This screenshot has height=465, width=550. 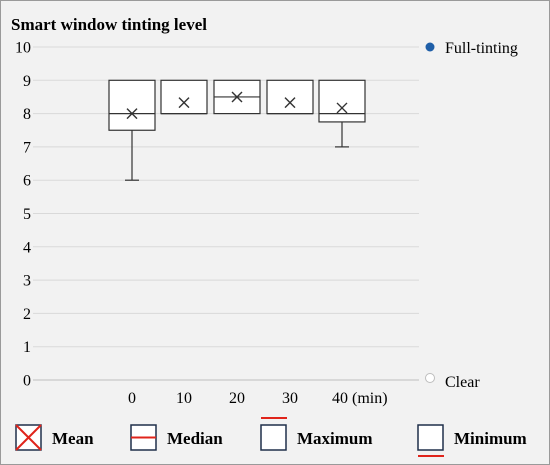 What do you see at coordinates (132, 398) in the screenshot?
I see `x-tick-label-0: 0` at bounding box center [132, 398].